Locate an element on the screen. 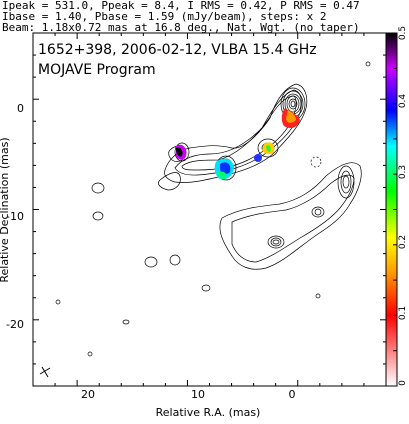 Image resolution: width=409 pixels, height=424 pixels. colorbar-tick-label: 0.1 is located at coordinates (403, 313).